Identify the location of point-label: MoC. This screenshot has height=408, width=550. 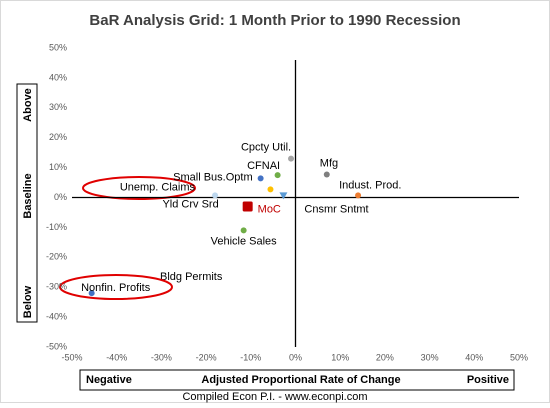
(269, 209).